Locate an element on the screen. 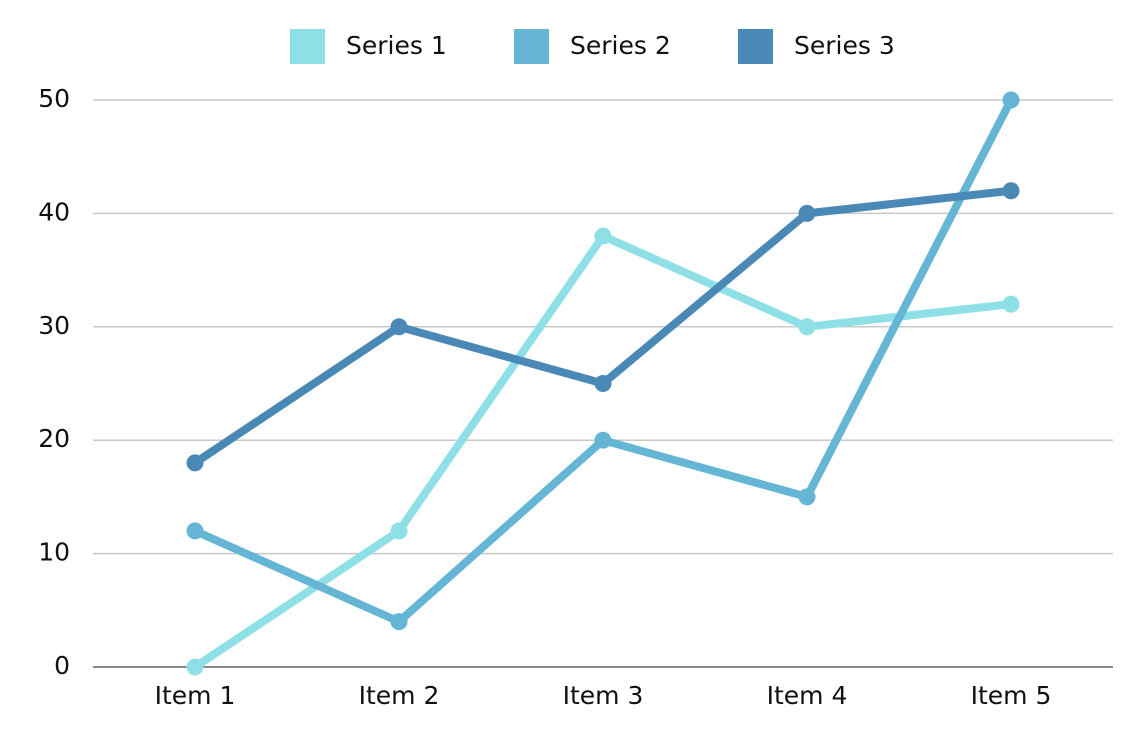  y-tick-label: 50 is located at coordinates (54, 98).